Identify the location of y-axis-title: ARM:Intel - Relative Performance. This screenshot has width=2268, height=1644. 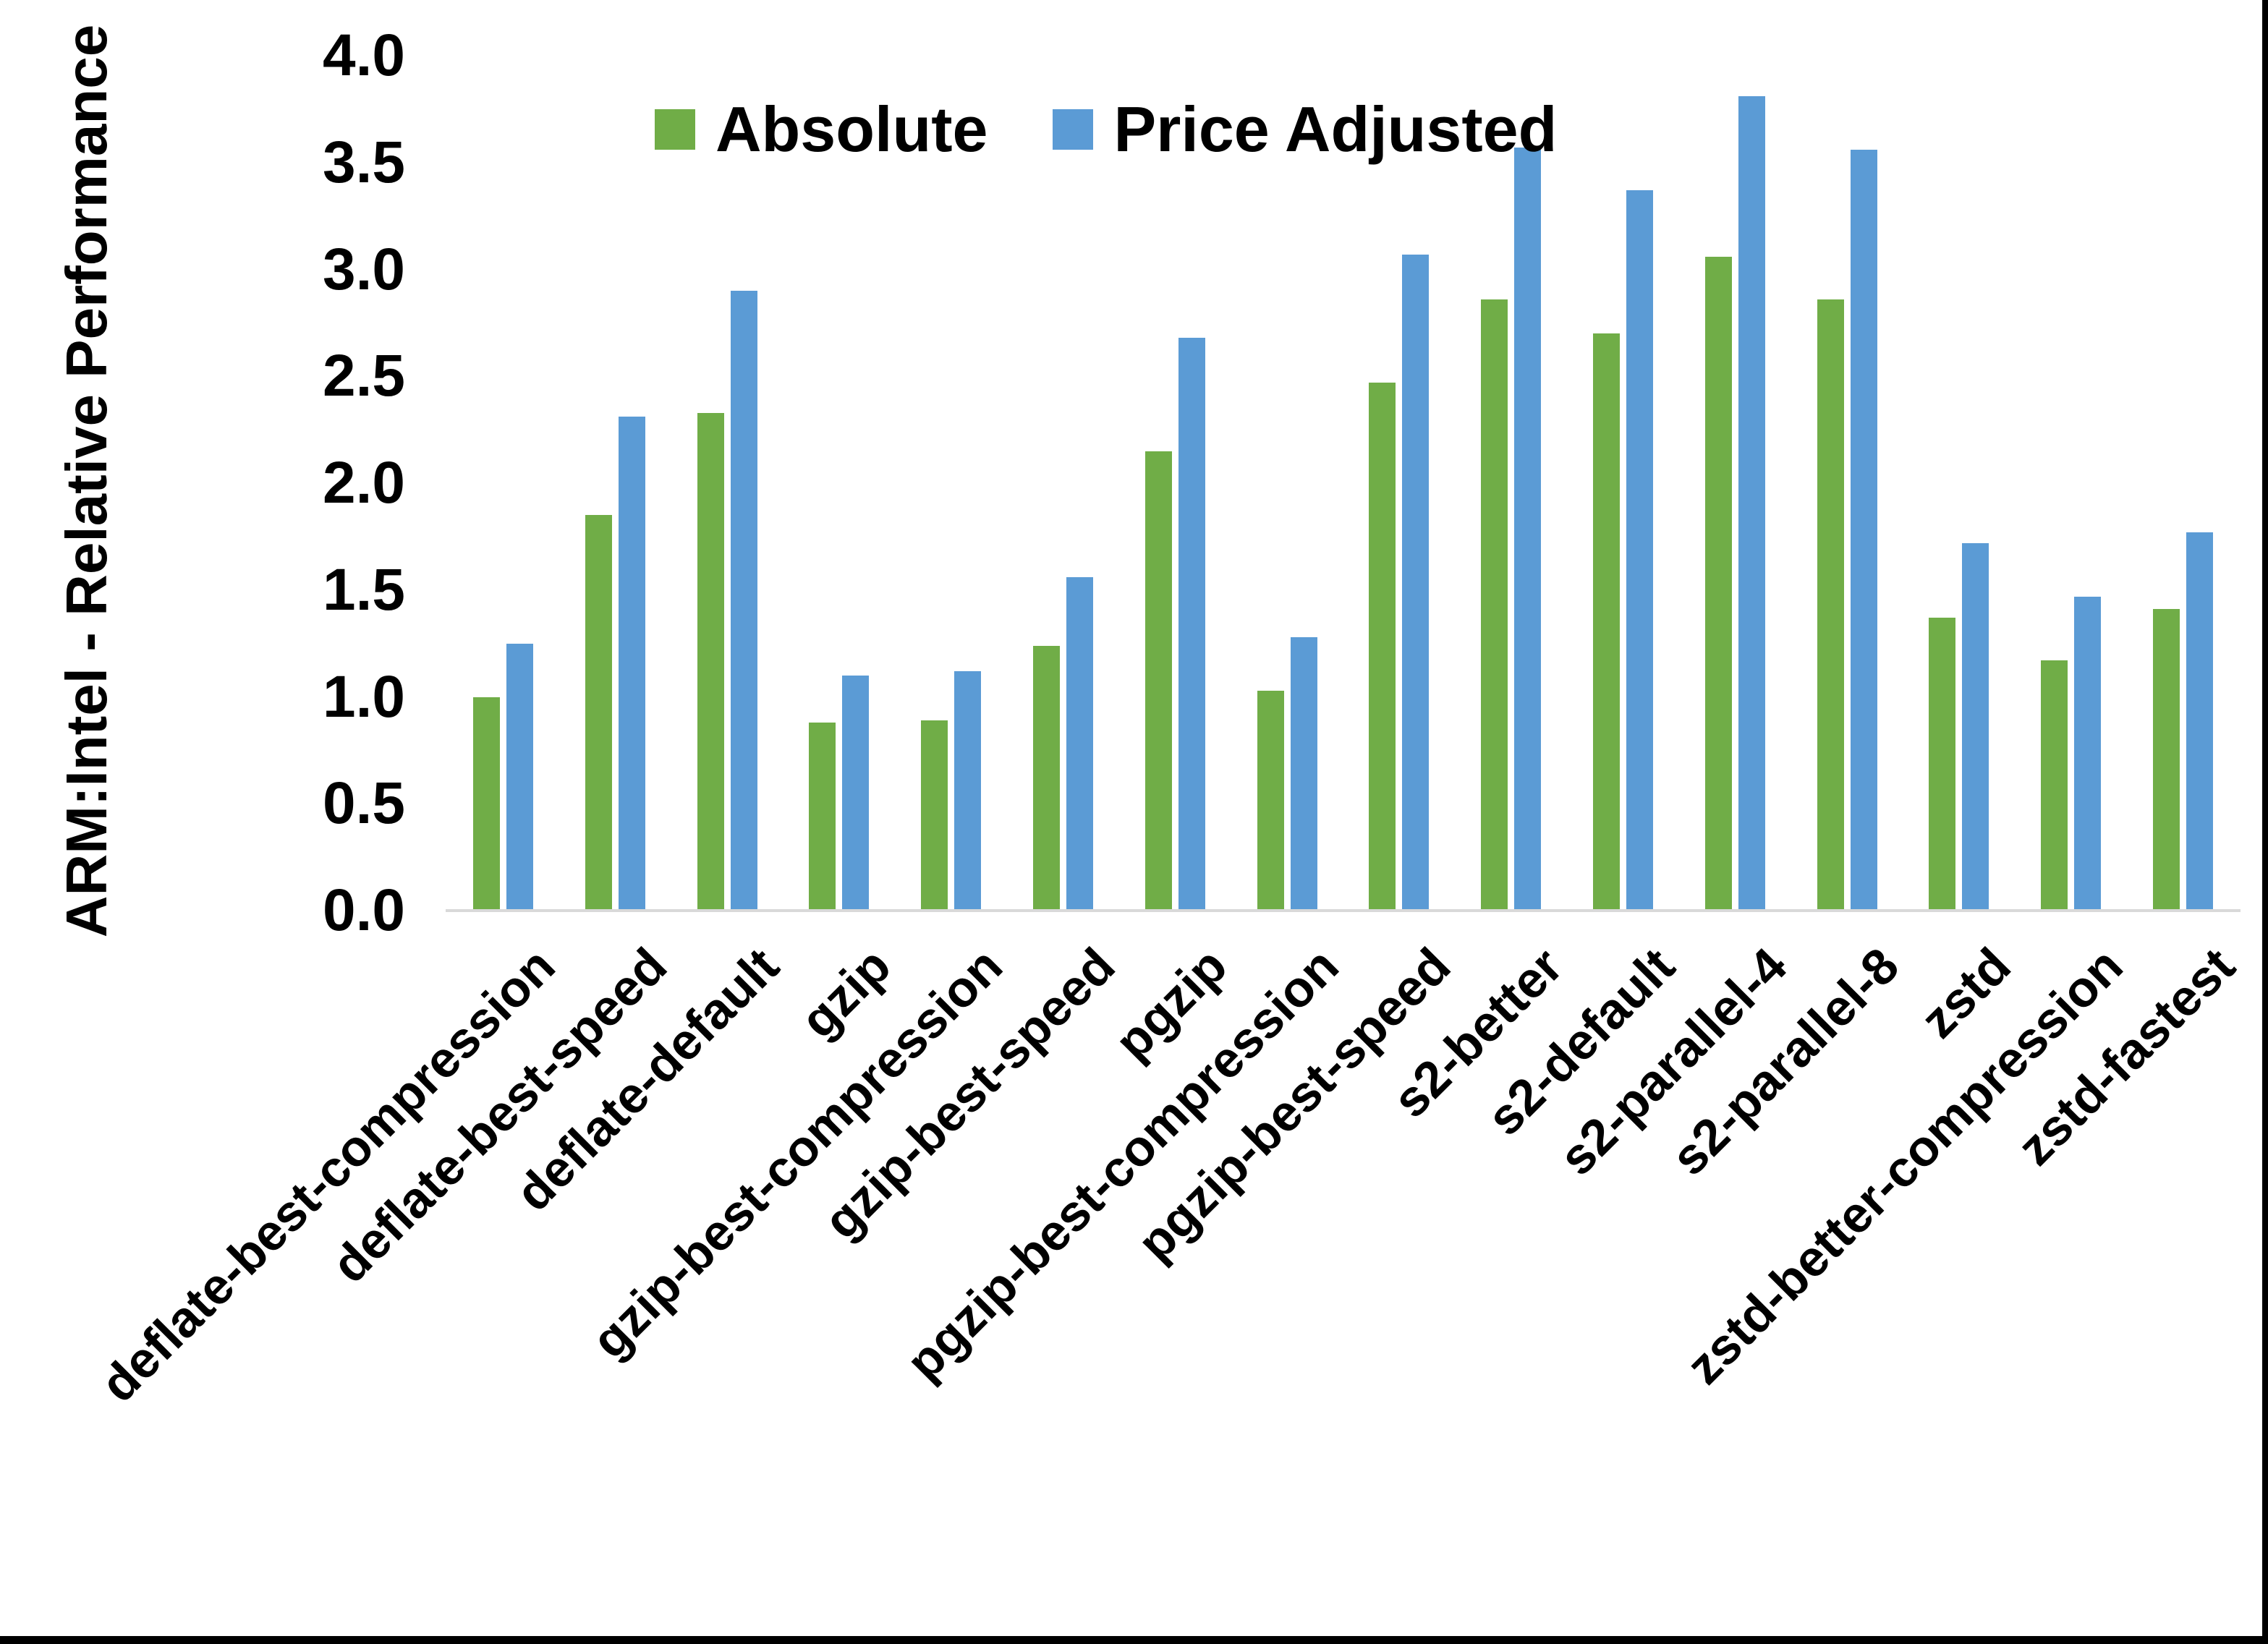
(86, 481).